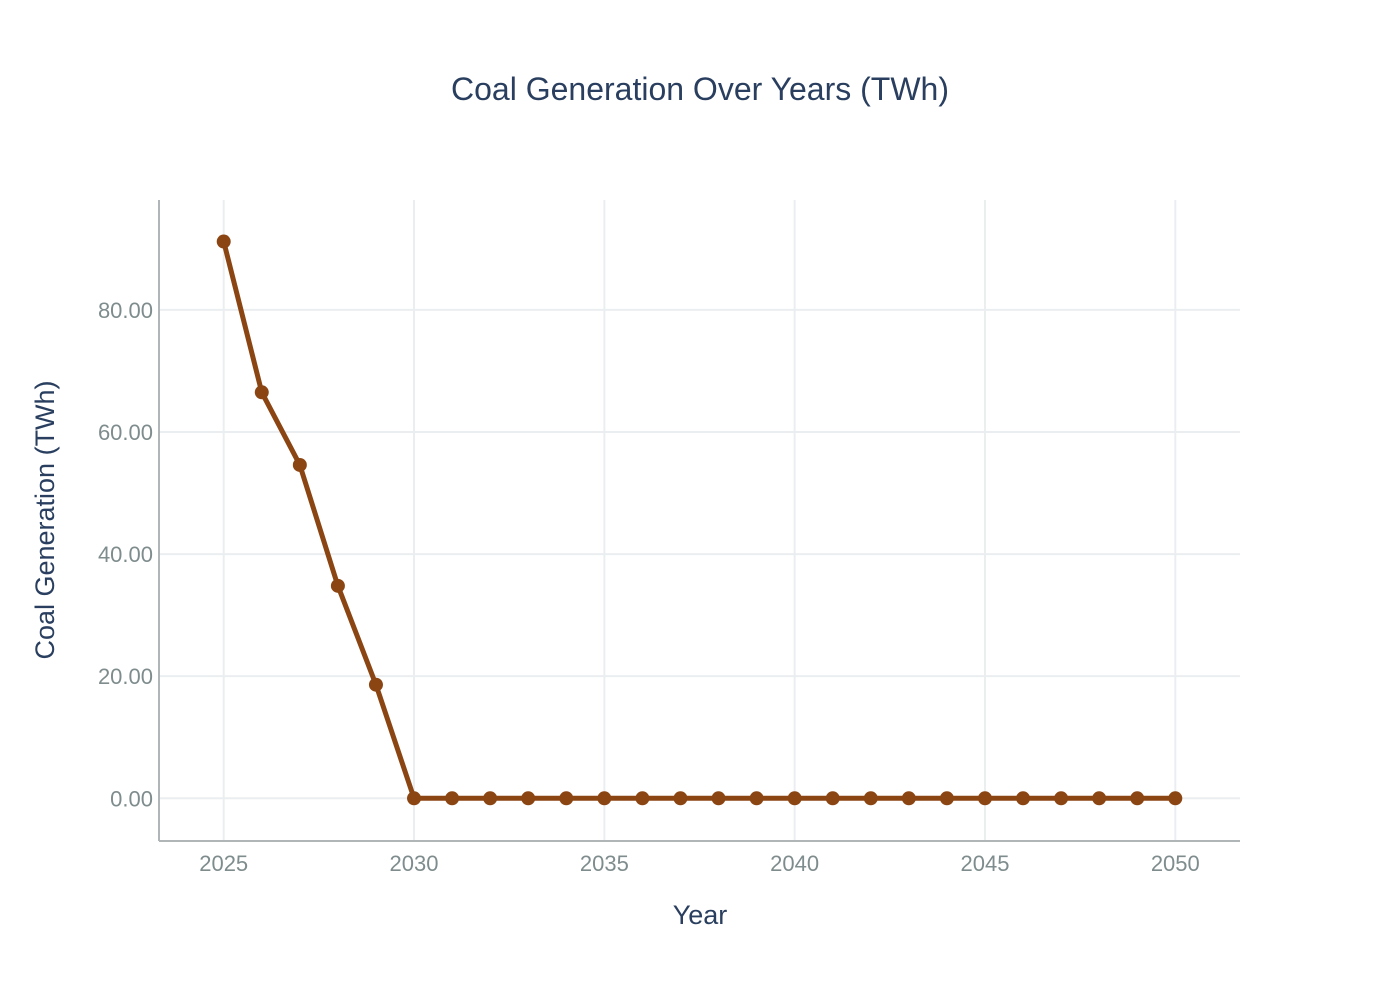  I want to click on y-tick-label: 80.00, so click(125, 310).